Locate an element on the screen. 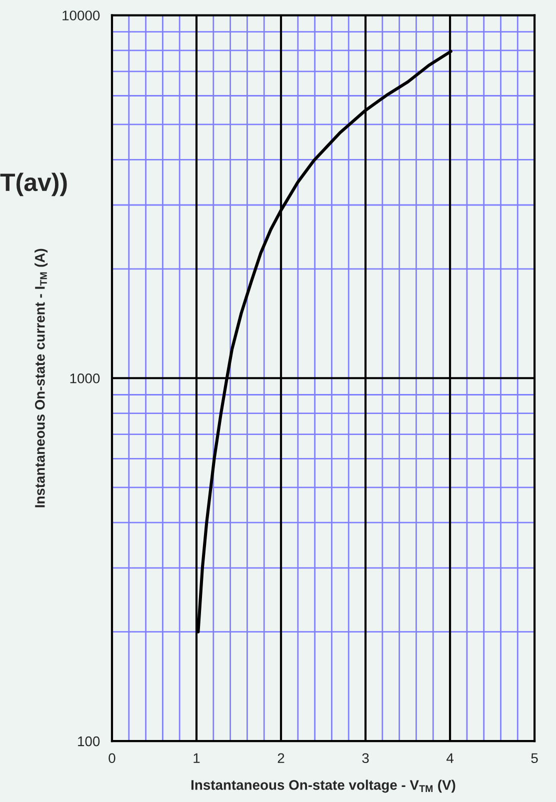  x-tick-label: 2 is located at coordinates (281, 758).